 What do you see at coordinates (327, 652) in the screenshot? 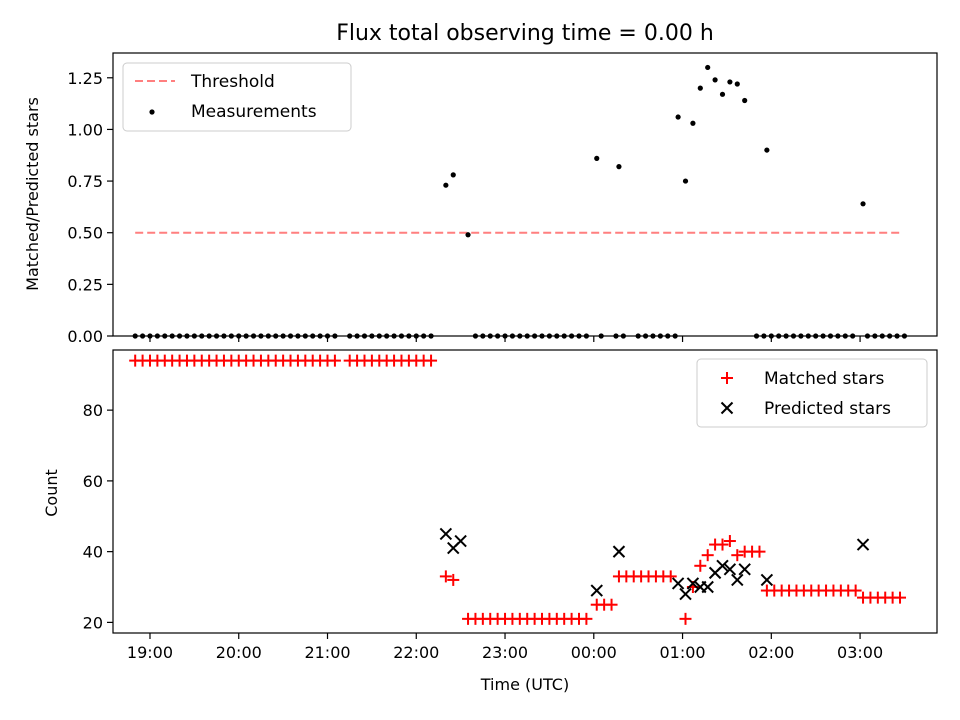
I see `x-tick-label: 21:00` at bounding box center [327, 652].